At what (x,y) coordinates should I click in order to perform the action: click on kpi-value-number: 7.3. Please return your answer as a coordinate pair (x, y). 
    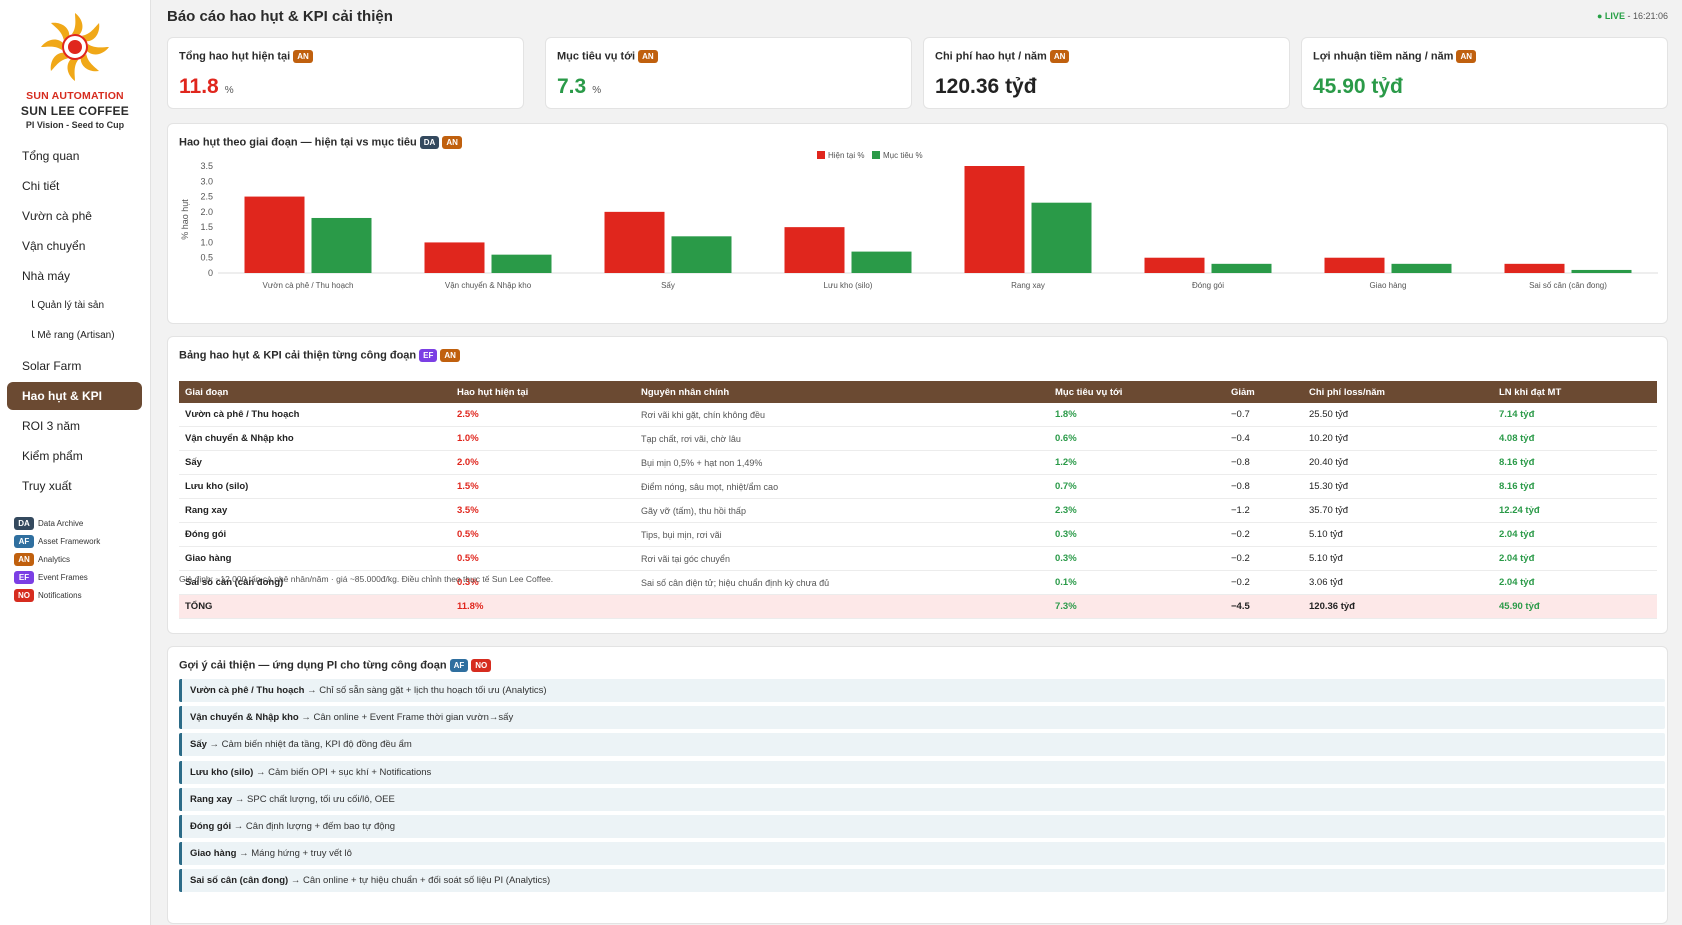
    Looking at the image, I should click on (572, 86).